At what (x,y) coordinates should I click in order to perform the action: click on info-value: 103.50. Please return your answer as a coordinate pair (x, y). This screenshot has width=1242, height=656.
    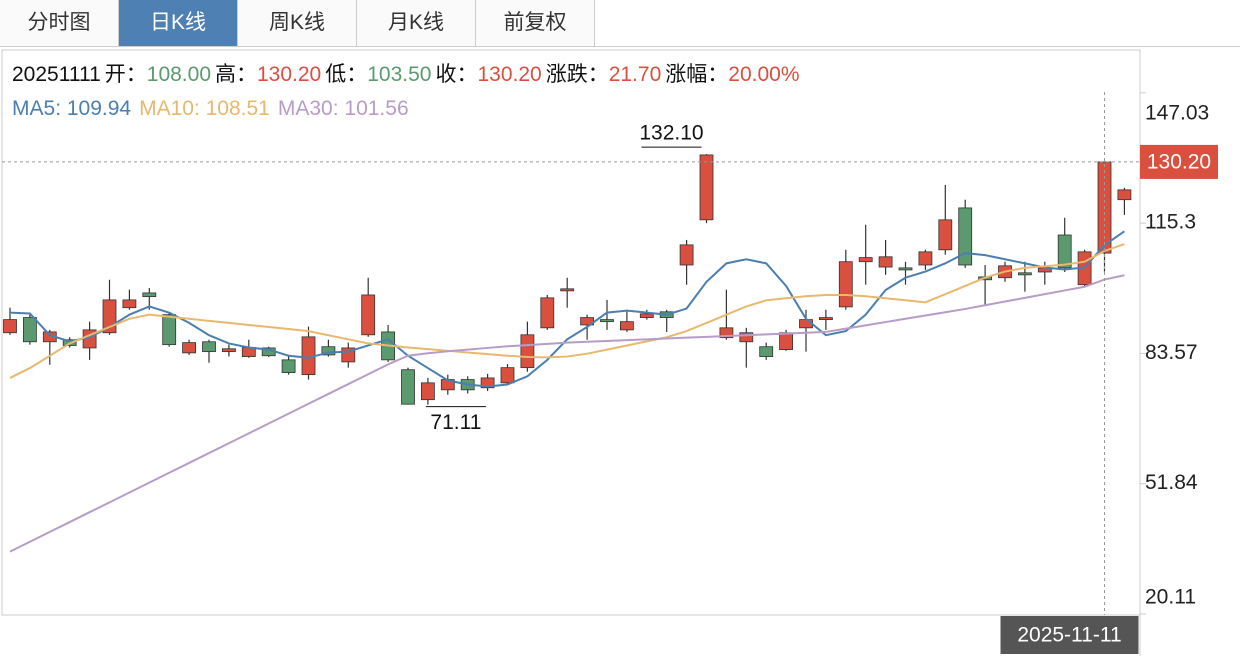
    Looking at the image, I should click on (399, 74).